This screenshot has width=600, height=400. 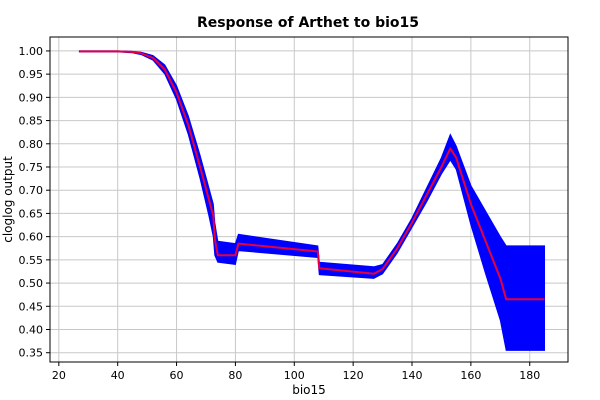 I want to click on y-tick-label: 0.55, so click(x=31, y=260).